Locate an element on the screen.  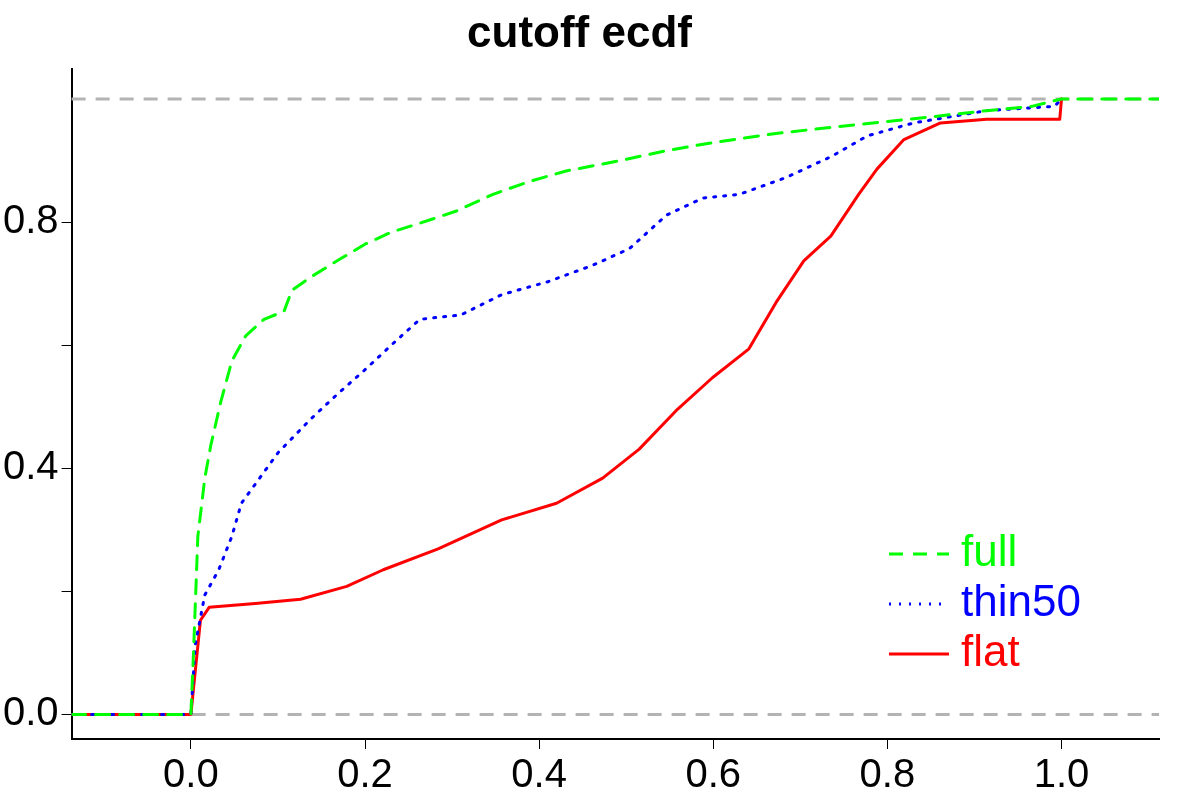
legend-label: full is located at coordinates (989, 551).